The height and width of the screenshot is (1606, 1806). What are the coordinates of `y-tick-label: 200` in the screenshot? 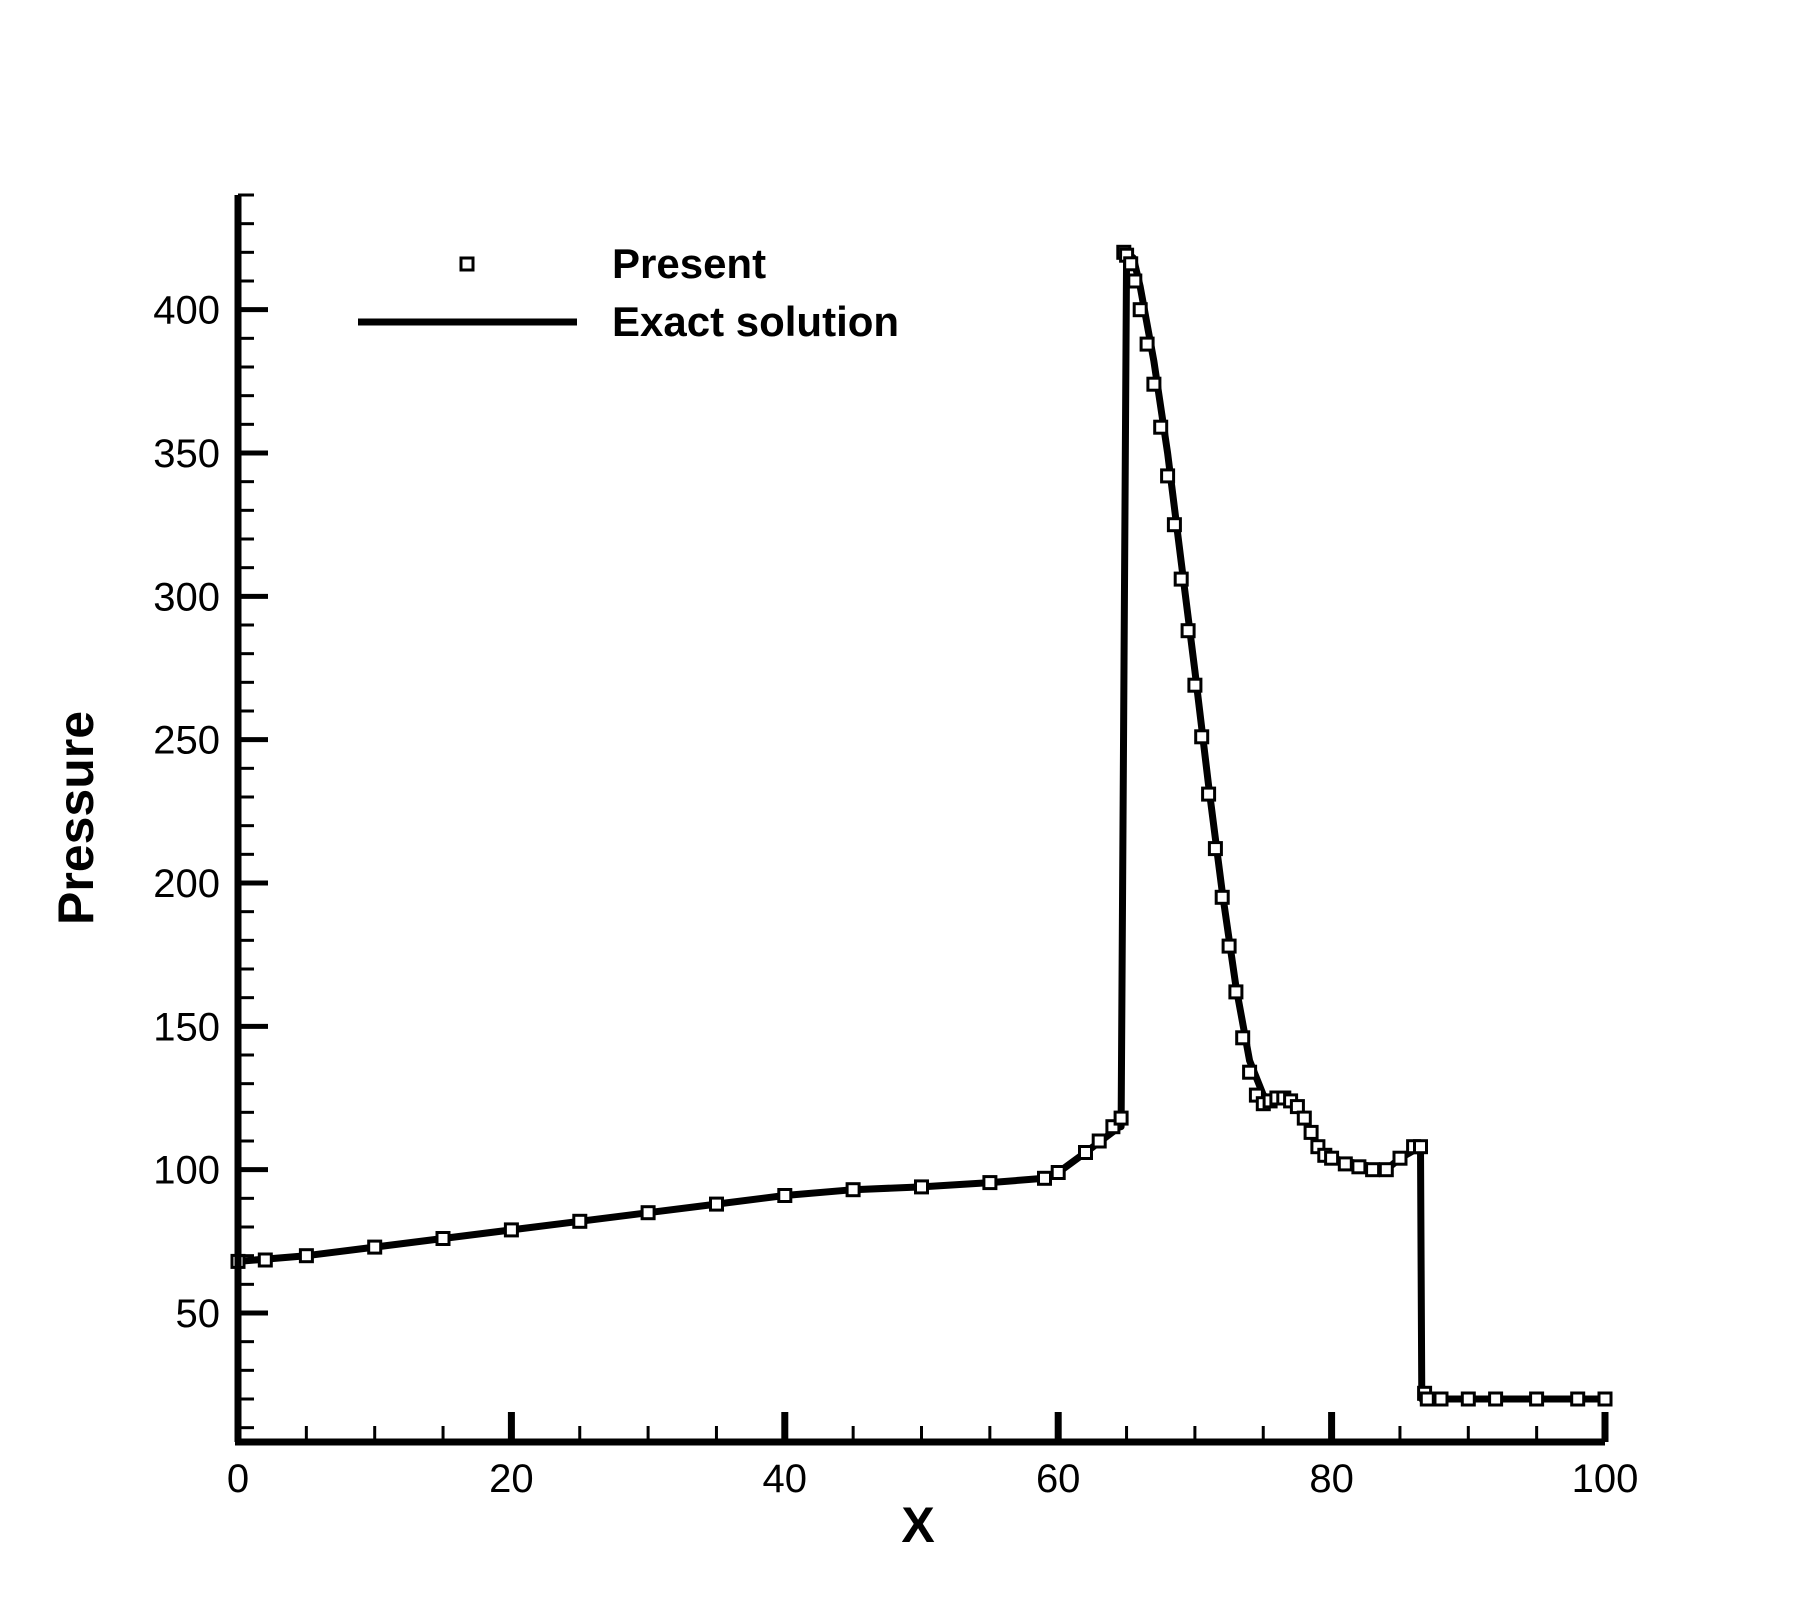 It's located at (186, 884).